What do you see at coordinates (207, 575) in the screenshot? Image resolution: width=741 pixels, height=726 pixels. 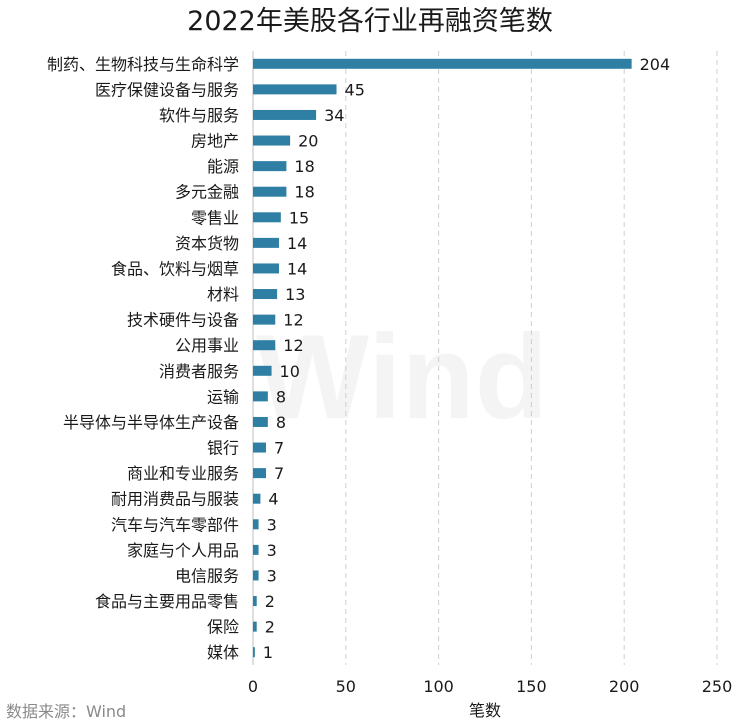 I see `category-label: 电信服务` at bounding box center [207, 575].